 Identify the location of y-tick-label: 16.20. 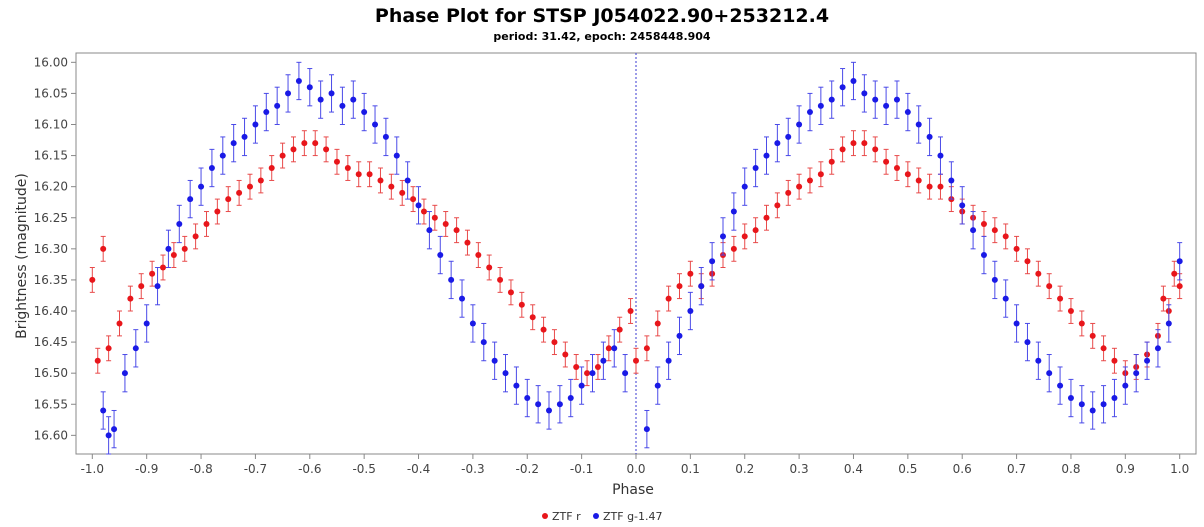
(51, 187).